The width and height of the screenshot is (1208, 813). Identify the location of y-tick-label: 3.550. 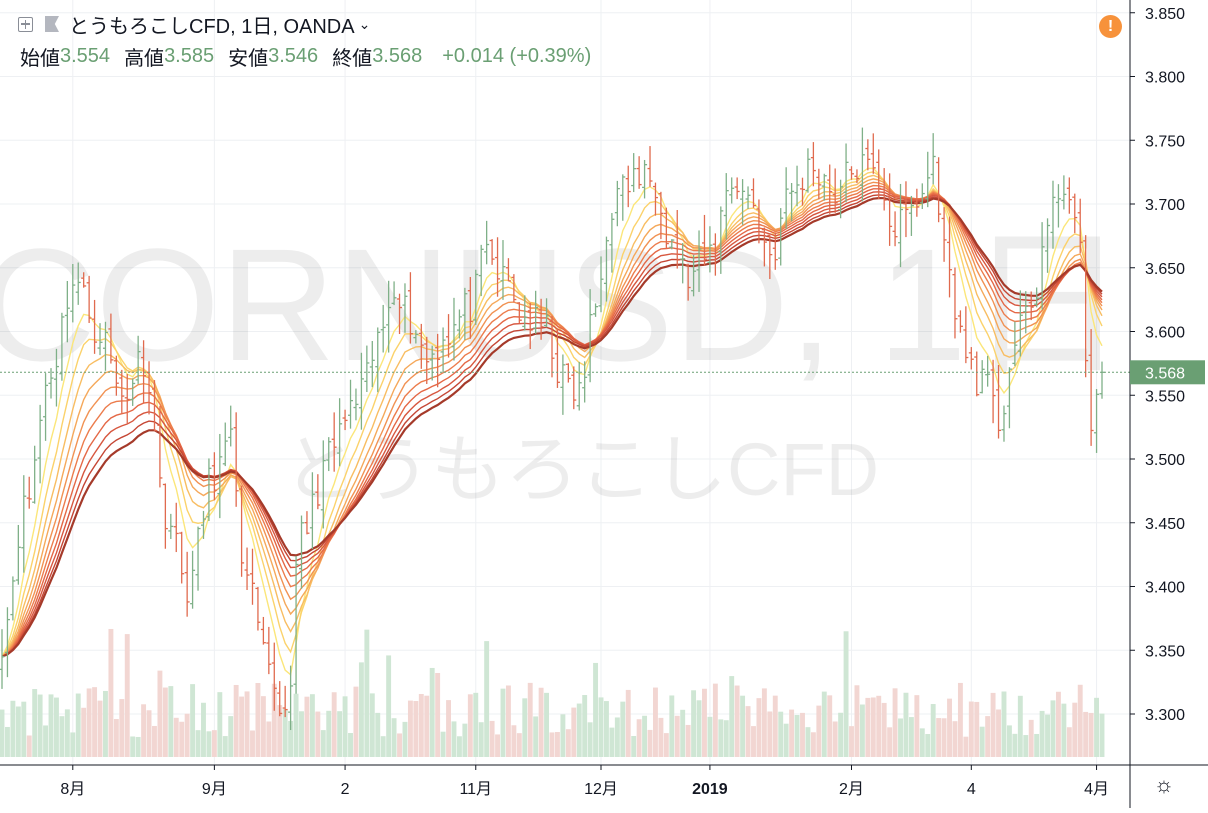
(1165, 396).